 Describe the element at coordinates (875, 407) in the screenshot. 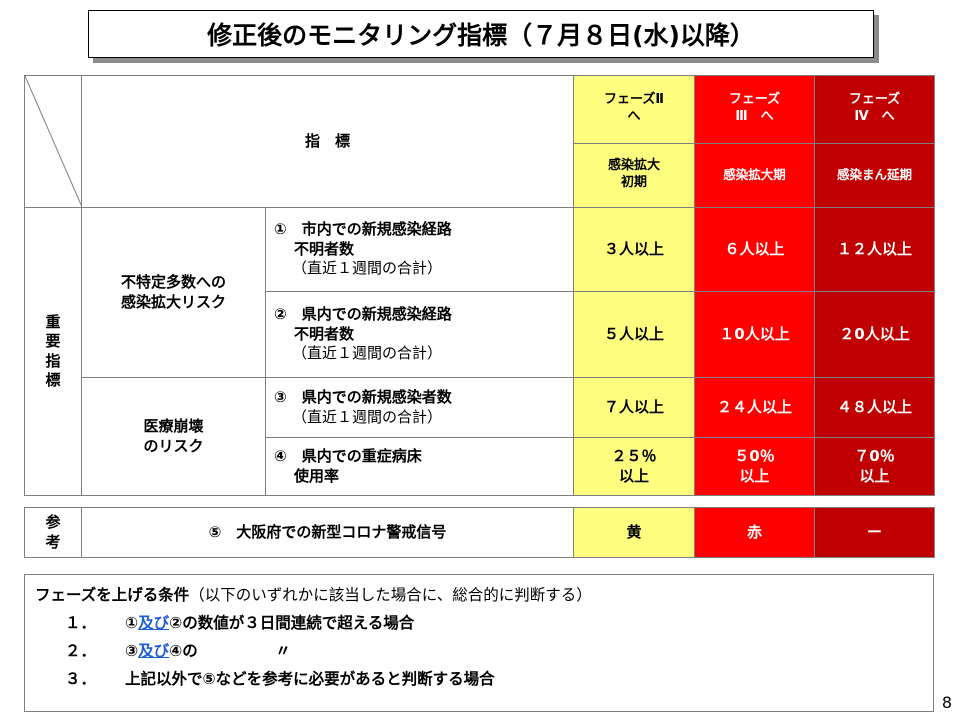

I see `row3-phase4-value: ４８人以上` at that location.